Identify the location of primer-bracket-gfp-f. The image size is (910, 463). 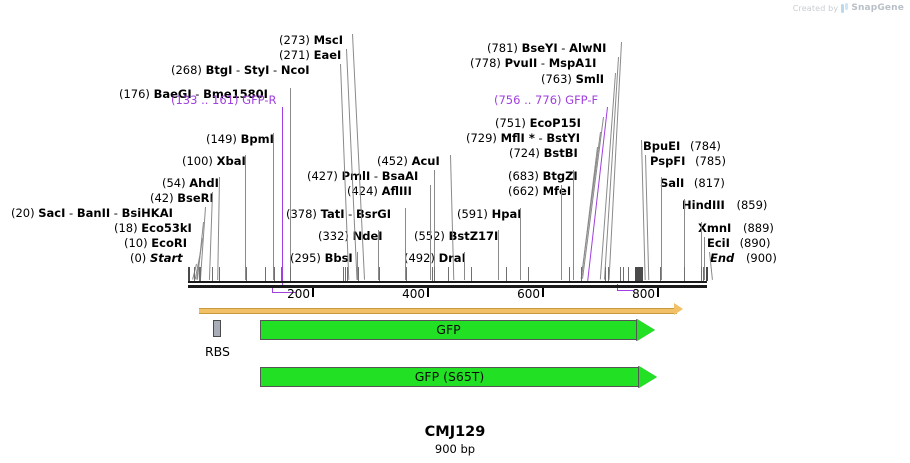
(625, 290).